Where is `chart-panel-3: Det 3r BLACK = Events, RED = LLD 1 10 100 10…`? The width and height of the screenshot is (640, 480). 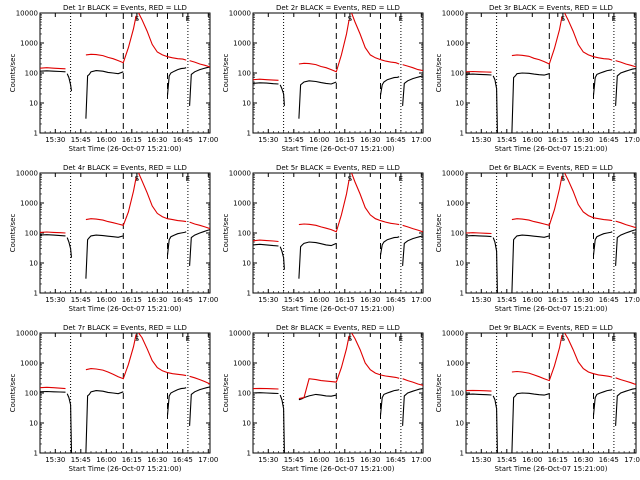 chart-panel-3: Det 3r BLACK = Events, RED = LLD 1 10 100 10… is located at coordinates (537, 78).